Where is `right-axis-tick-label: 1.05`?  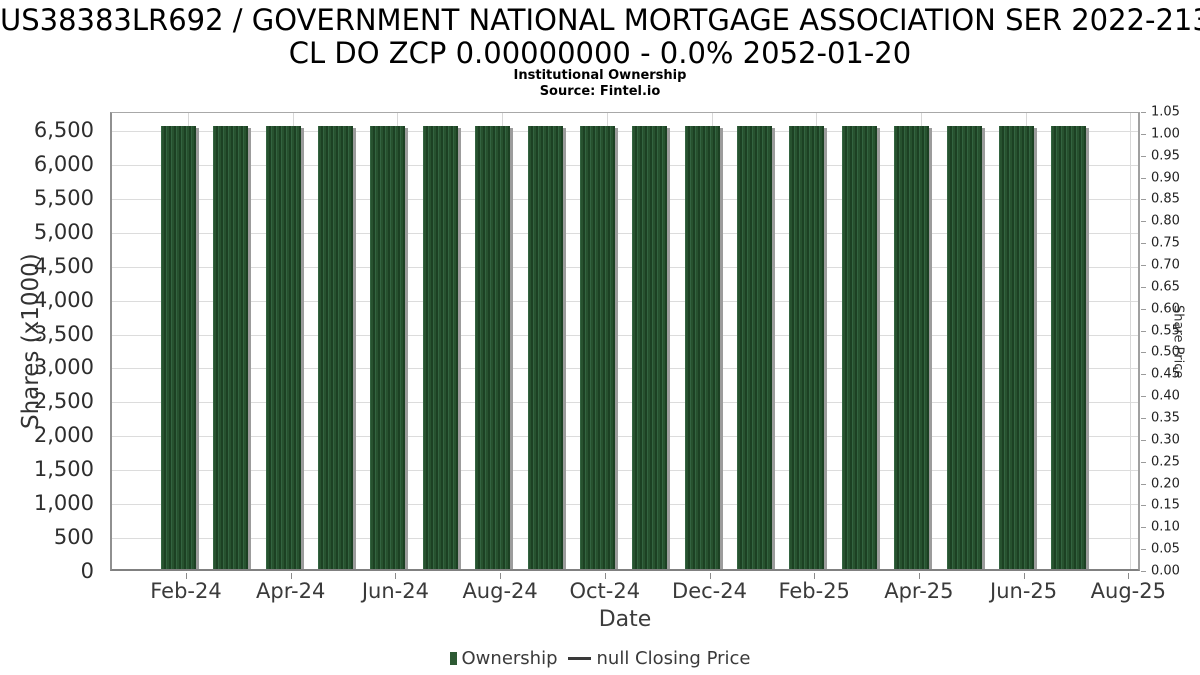 right-axis-tick-label: 1.05 is located at coordinates (1165, 112).